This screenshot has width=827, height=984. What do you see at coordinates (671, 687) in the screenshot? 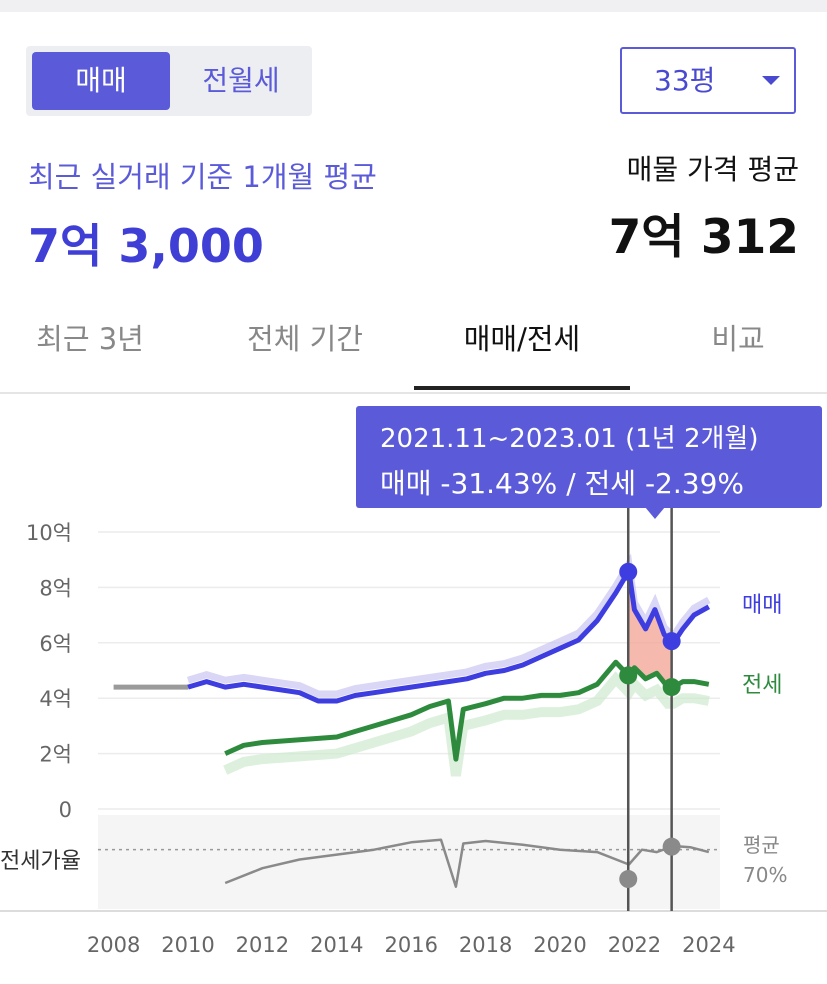
I see `jeonse-end-point` at bounding box center [671, 687].